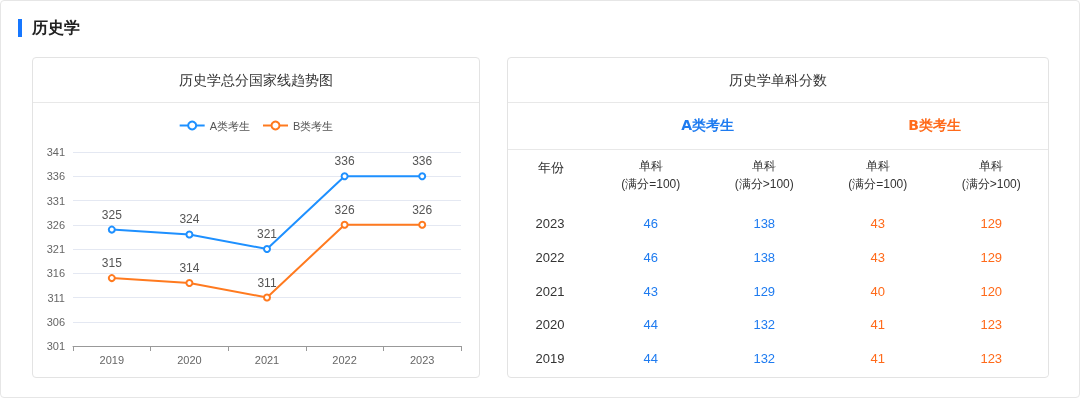  What do you see at coordinates (934, 126) in the screenshot?
I see `text: B类考生` at bounding box center [934, 126].